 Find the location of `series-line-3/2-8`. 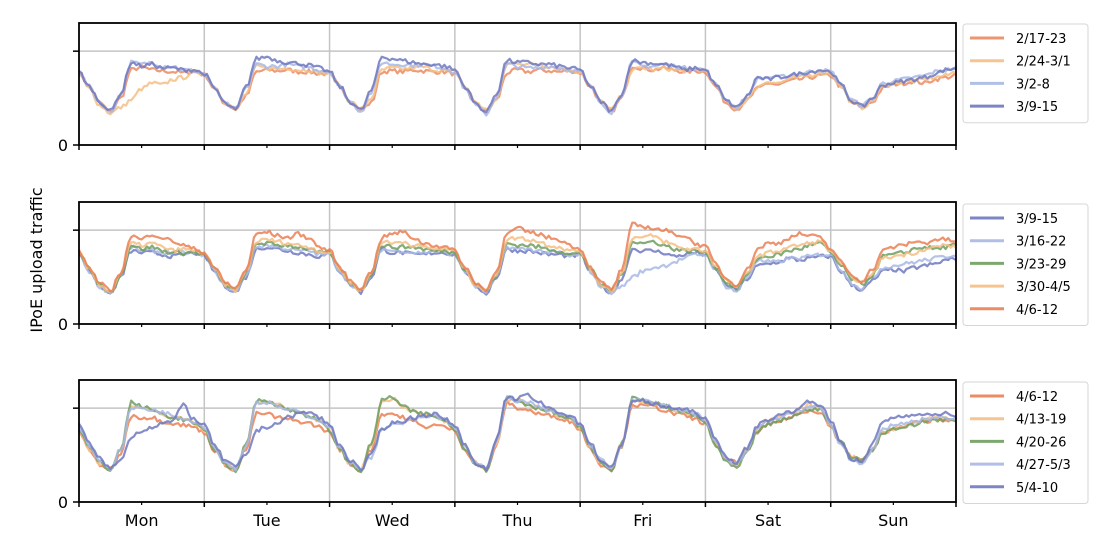

series-line-3/2-8 is located at coordinates (517, 88).